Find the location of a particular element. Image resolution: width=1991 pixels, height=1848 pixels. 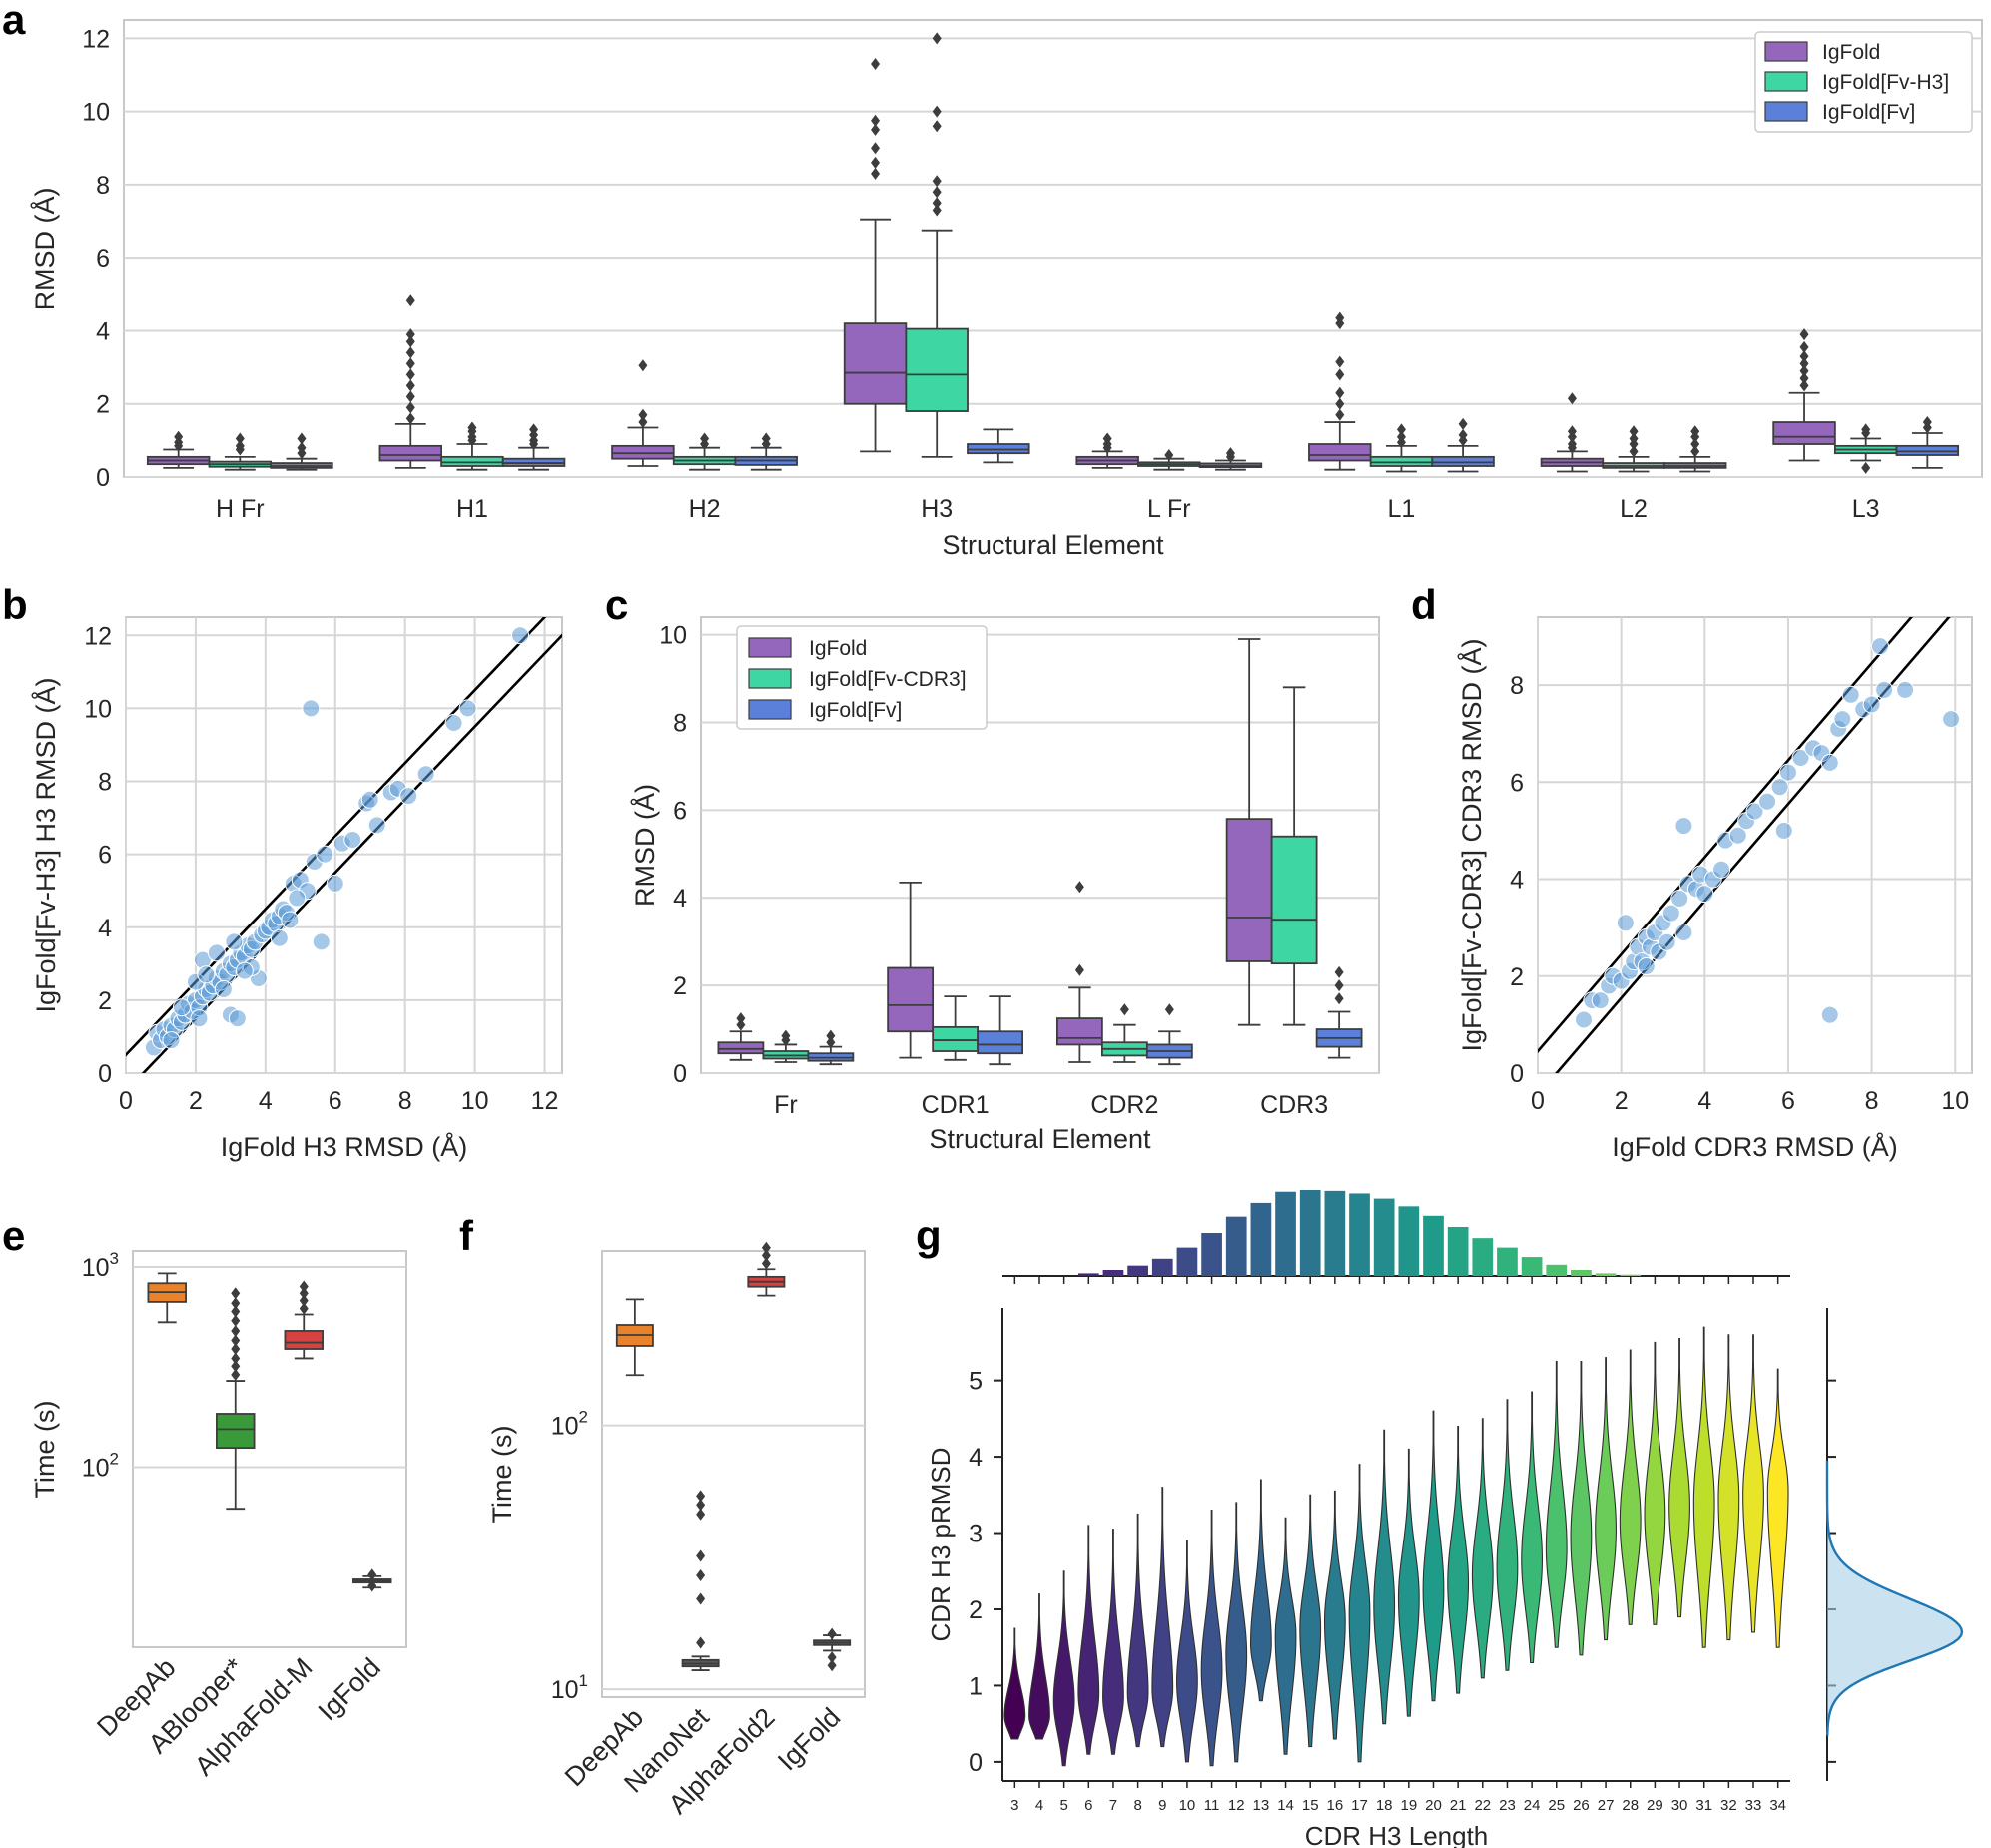

panel-b-ylabel: IgFold[Fv-H3] H3 RMSD (Å) is located at coordinates (45, 844).